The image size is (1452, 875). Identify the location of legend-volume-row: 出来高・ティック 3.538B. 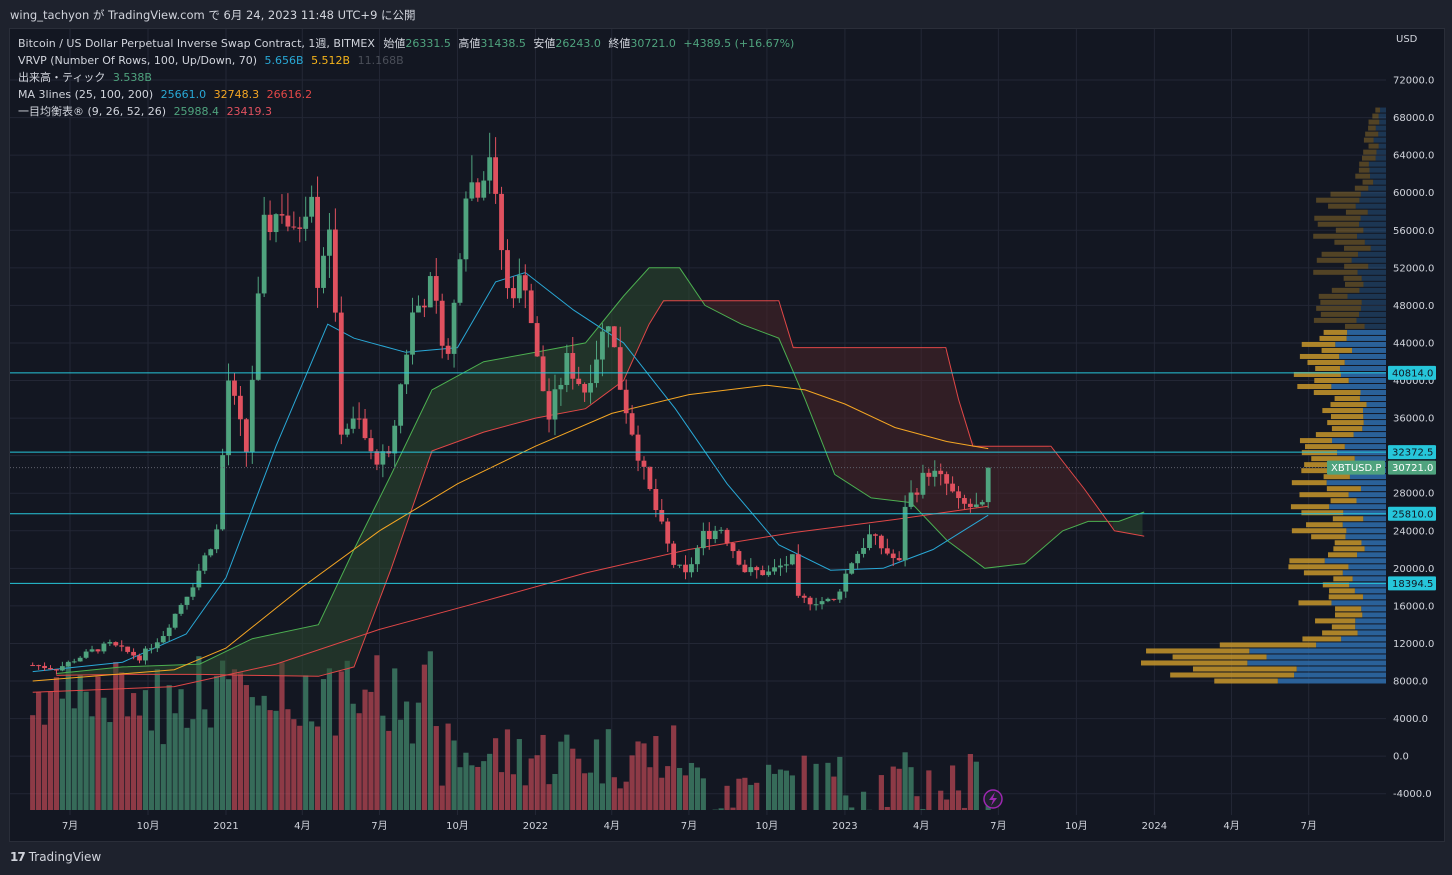
(406, 77).